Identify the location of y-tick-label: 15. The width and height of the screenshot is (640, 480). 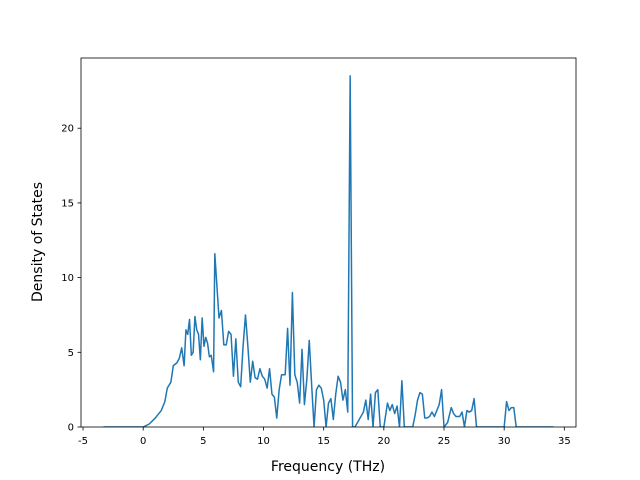
(67, 203).